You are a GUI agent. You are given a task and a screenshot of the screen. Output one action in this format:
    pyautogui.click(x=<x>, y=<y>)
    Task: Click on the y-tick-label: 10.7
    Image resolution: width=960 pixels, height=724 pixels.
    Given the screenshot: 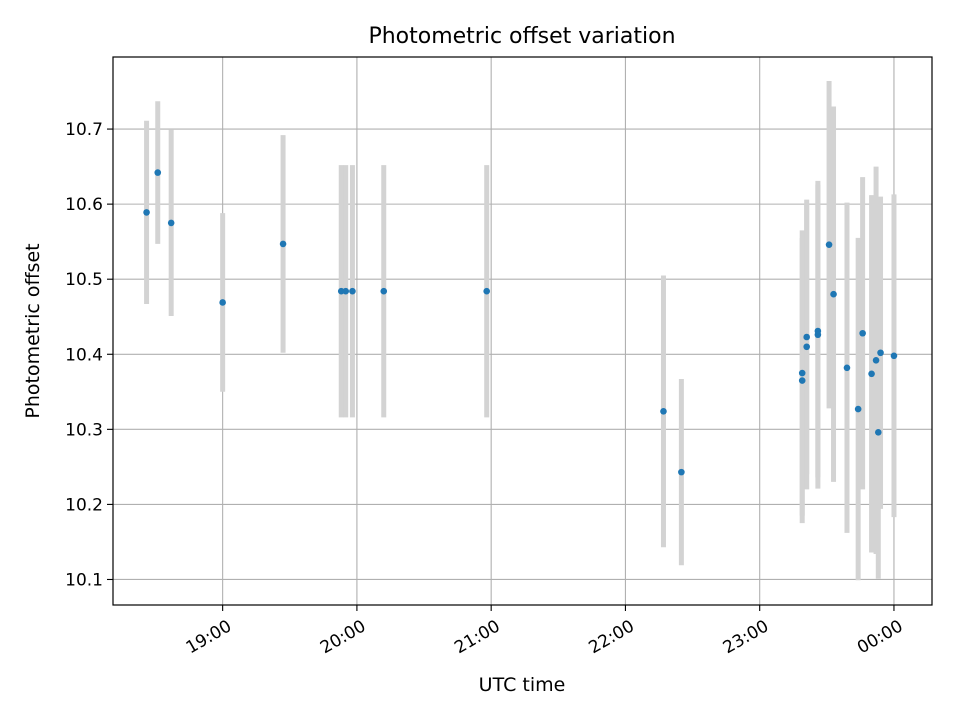 What is the action you would take?
    pyautogui.click(x=84, y=130)
    